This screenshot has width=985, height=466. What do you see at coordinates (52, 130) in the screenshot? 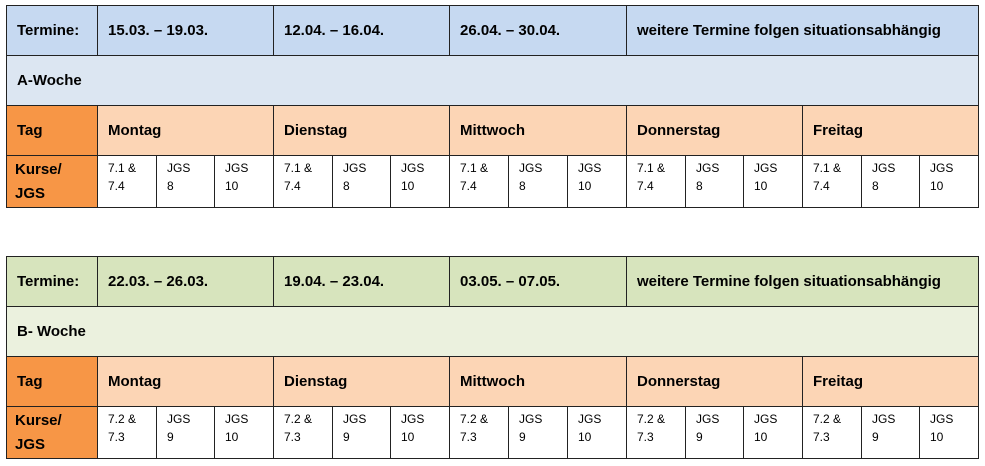
I see `day-label-cell: Tag` at bounding box center [52, 130].